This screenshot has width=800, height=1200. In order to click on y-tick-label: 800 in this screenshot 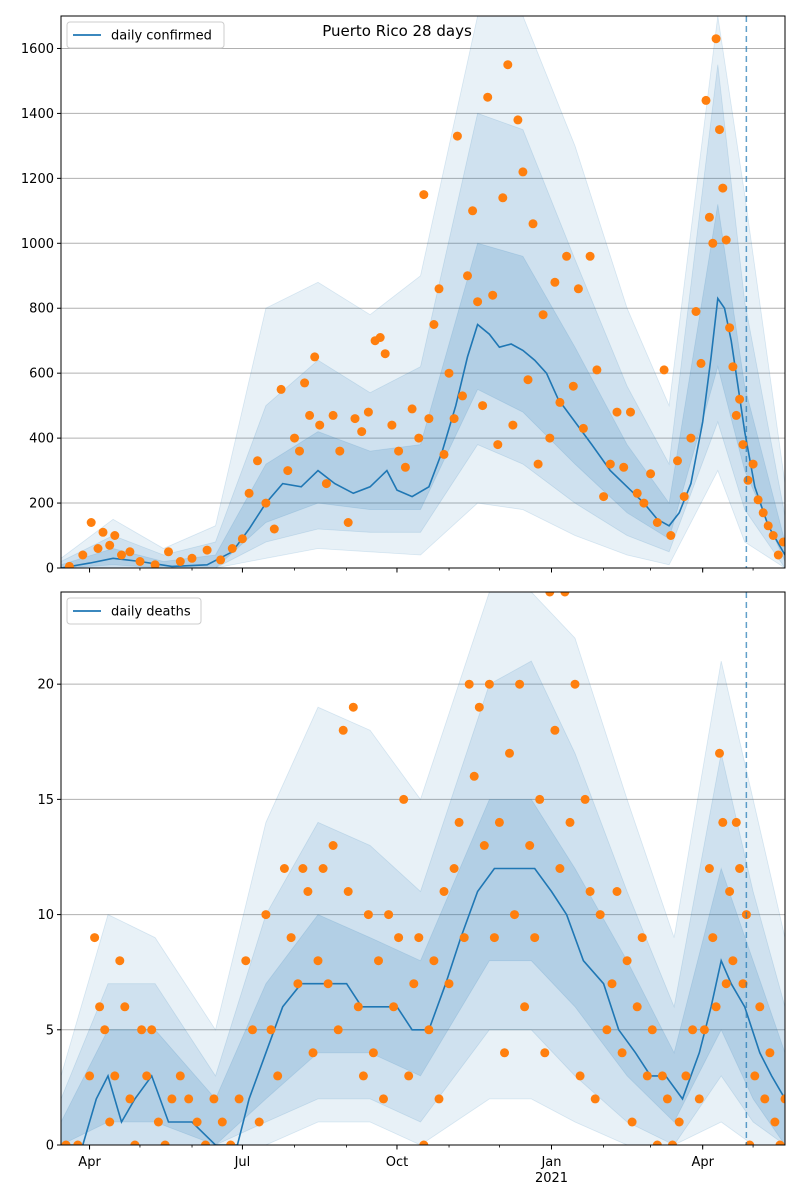, I will do `click(41, 309)`.